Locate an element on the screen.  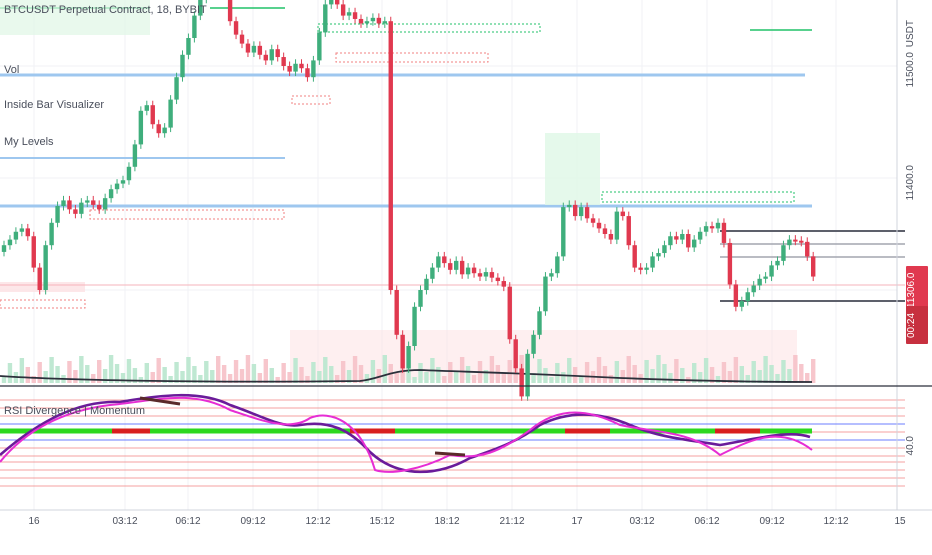
indicator-my-levels: My Levels is located at coordinates (29, 142).